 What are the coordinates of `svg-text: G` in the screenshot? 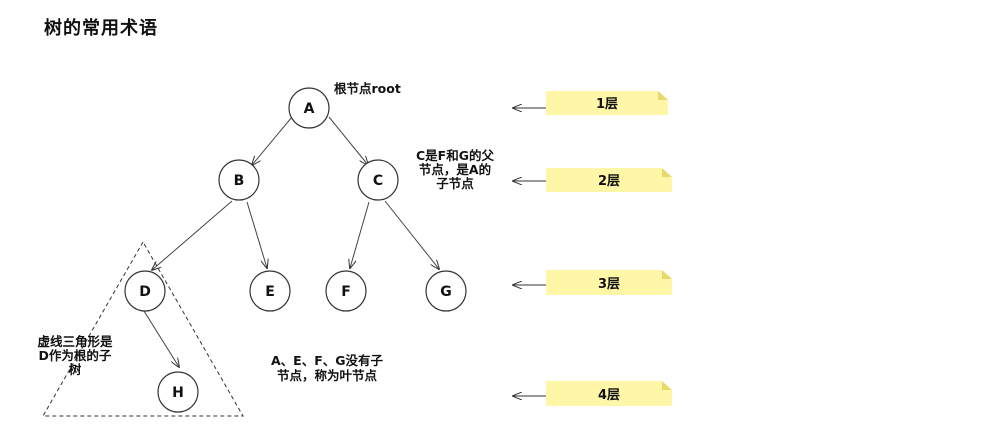 It's located at (446, 292).